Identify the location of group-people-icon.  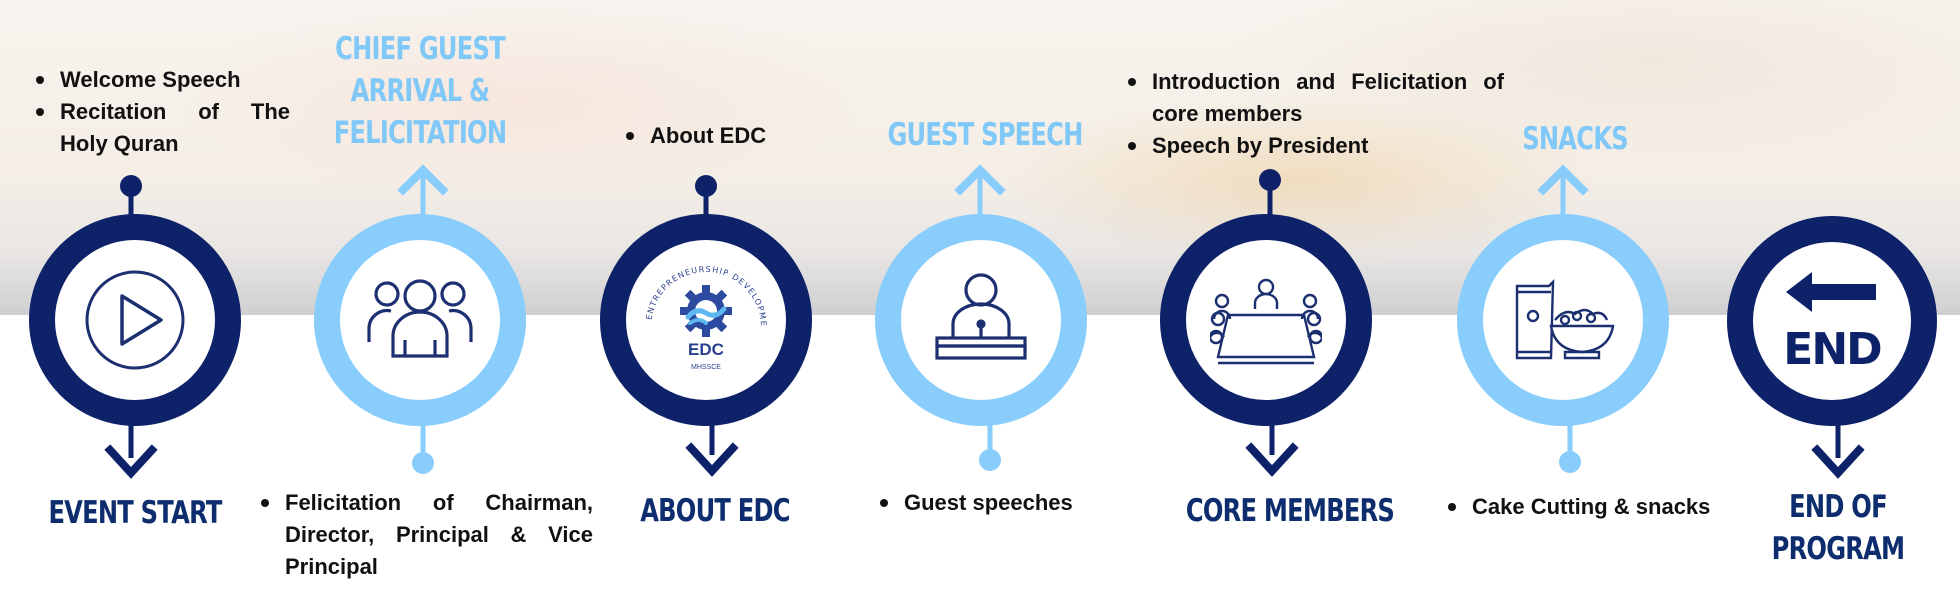
(420, 318).